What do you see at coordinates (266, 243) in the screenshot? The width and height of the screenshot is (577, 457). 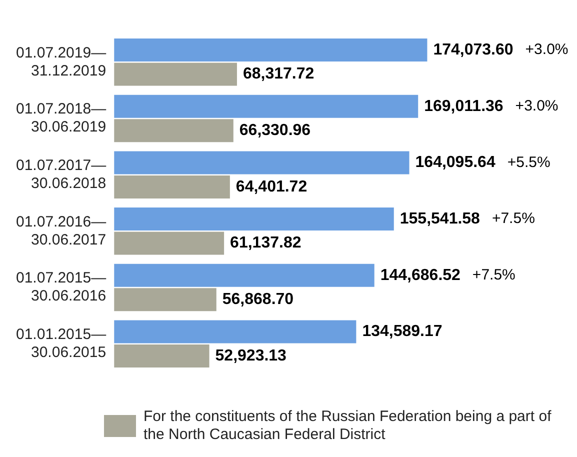 I see `data-label: 61,137.82` at bounding box center [266, 243].